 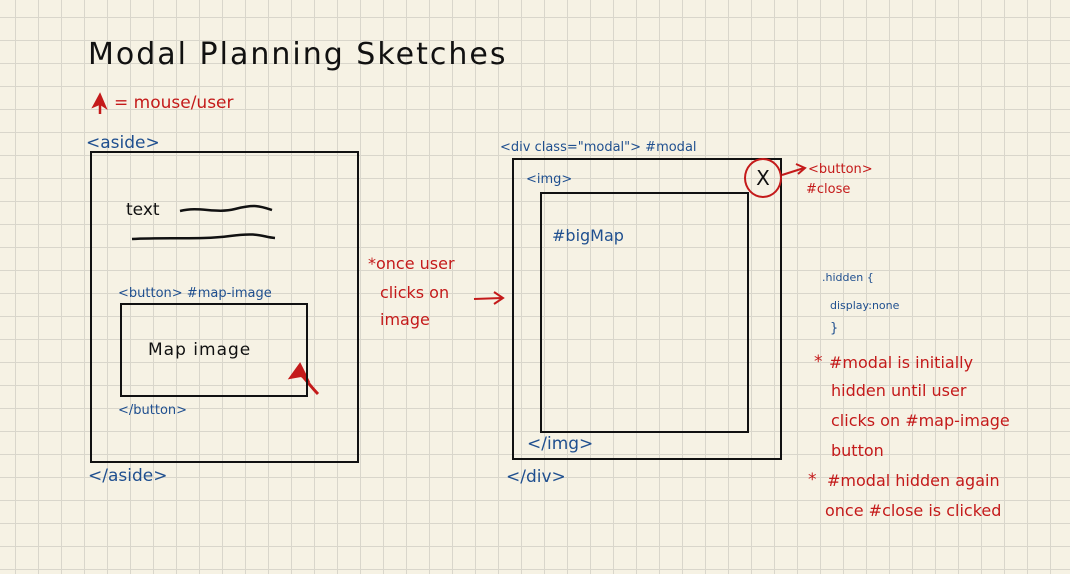 What do you see at coordinates (901, 362) in the screenshot?
I see `note-1-line-1: #modal is initially` at bounding box center [901, 362].